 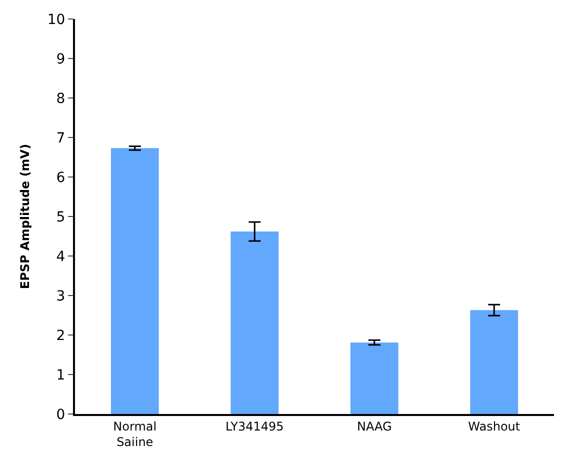 What do you see at coordinates (61, 296) in the screenshot?
I see `y-tick-label: 3` at bounding box center [61, 296].